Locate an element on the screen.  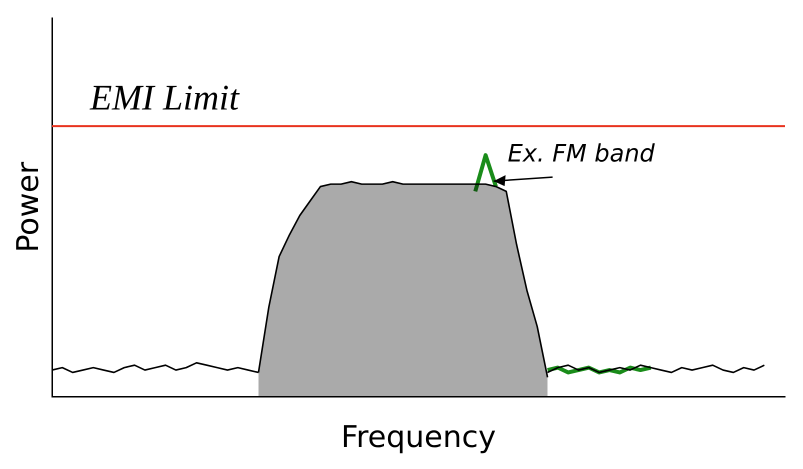
annotation: Ex. FM band is located at coordinates (582, 153).